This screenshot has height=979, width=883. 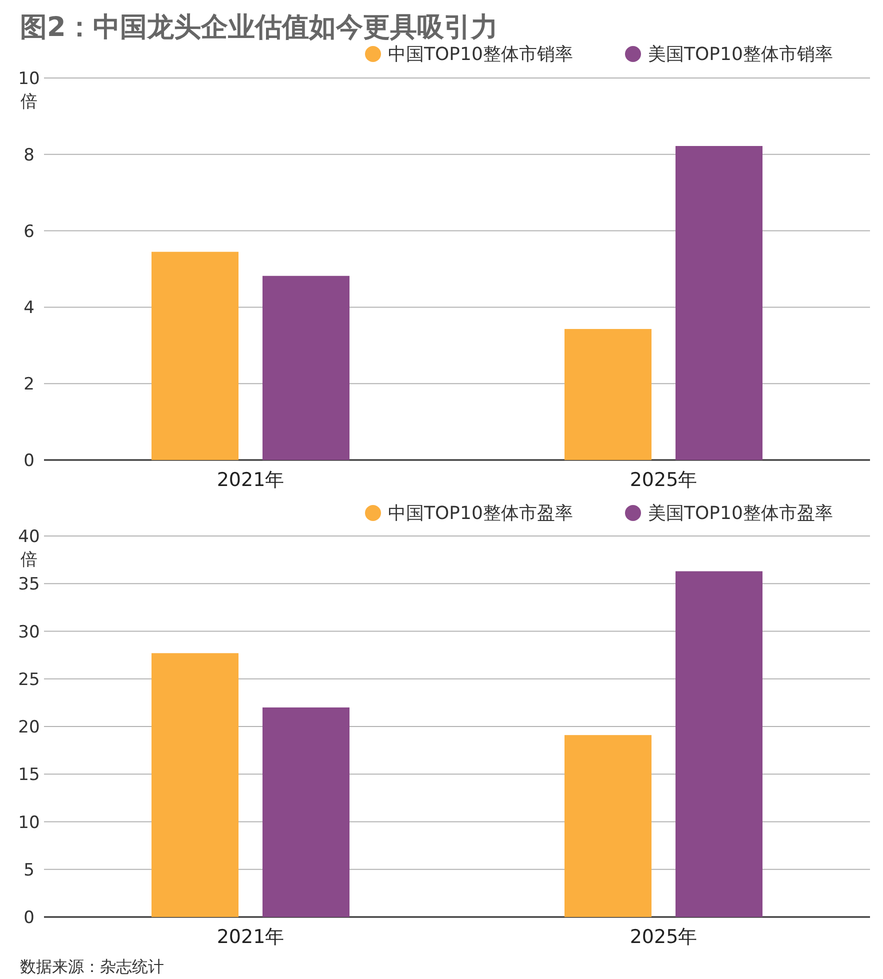 What do you see at coordinates (480, 54) in the screenshot?
I see `legend-label: 中国TOP10整体市销率` at bounding box center [480, 54].